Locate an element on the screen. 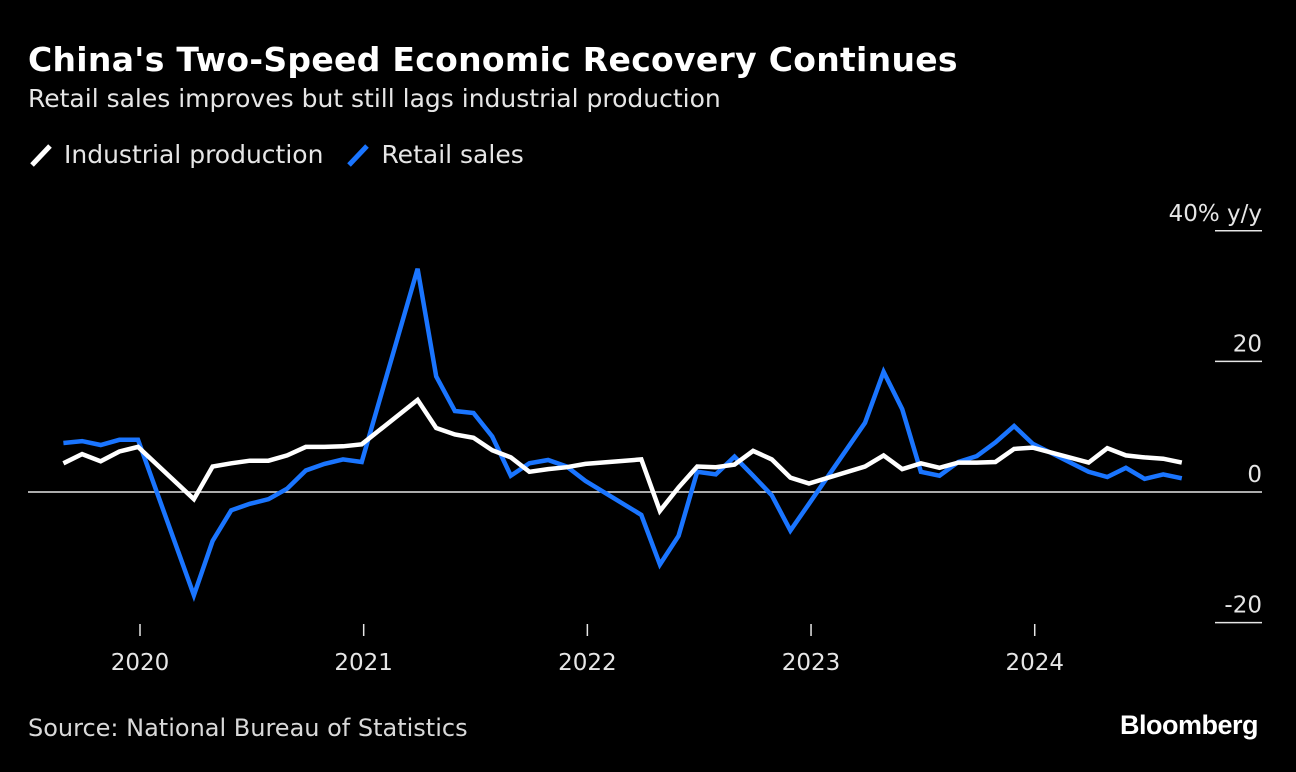 The image size is (1296, 772). legend-item-retail-sales: Retail sales is located at coordinates (434, 154).